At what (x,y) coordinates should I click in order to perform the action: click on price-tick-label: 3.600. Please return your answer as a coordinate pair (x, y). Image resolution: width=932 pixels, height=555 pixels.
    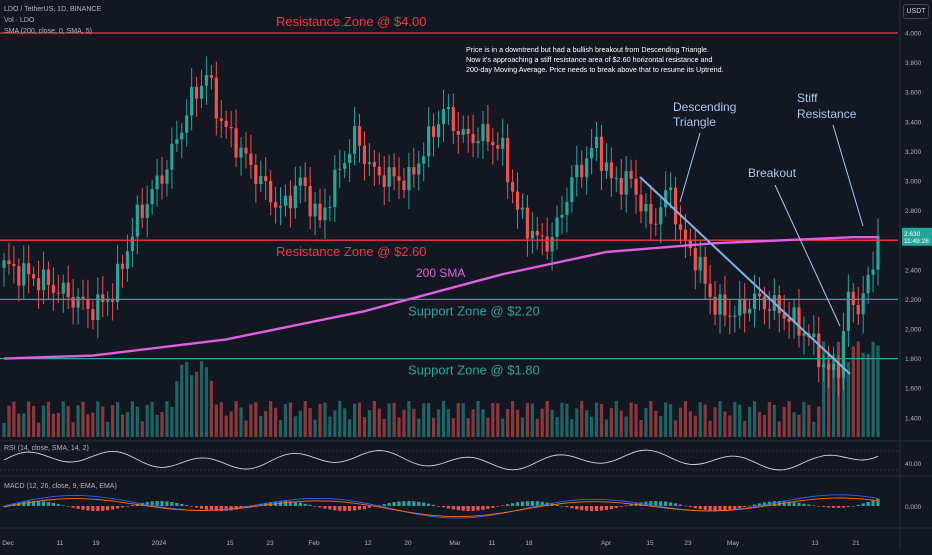
    Looking at the image, I should click on (913, 93).